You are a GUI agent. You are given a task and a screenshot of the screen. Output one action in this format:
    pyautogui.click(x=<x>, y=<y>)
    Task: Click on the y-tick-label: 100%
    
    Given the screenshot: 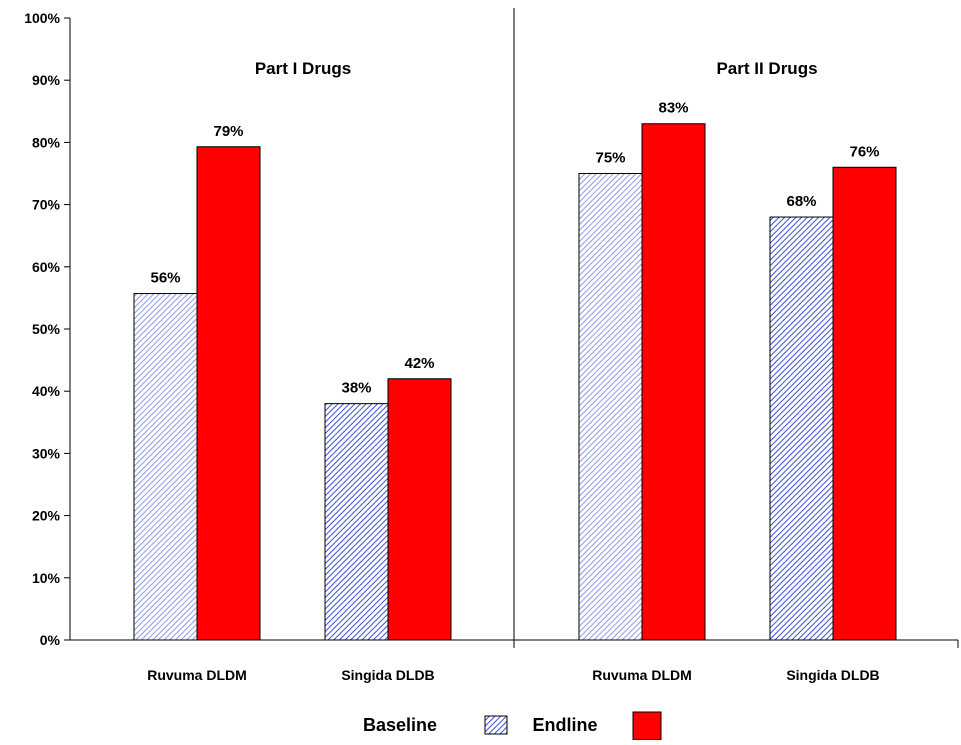 What is the action you would take?
    pyautogui.click(x=42, y=18)
    